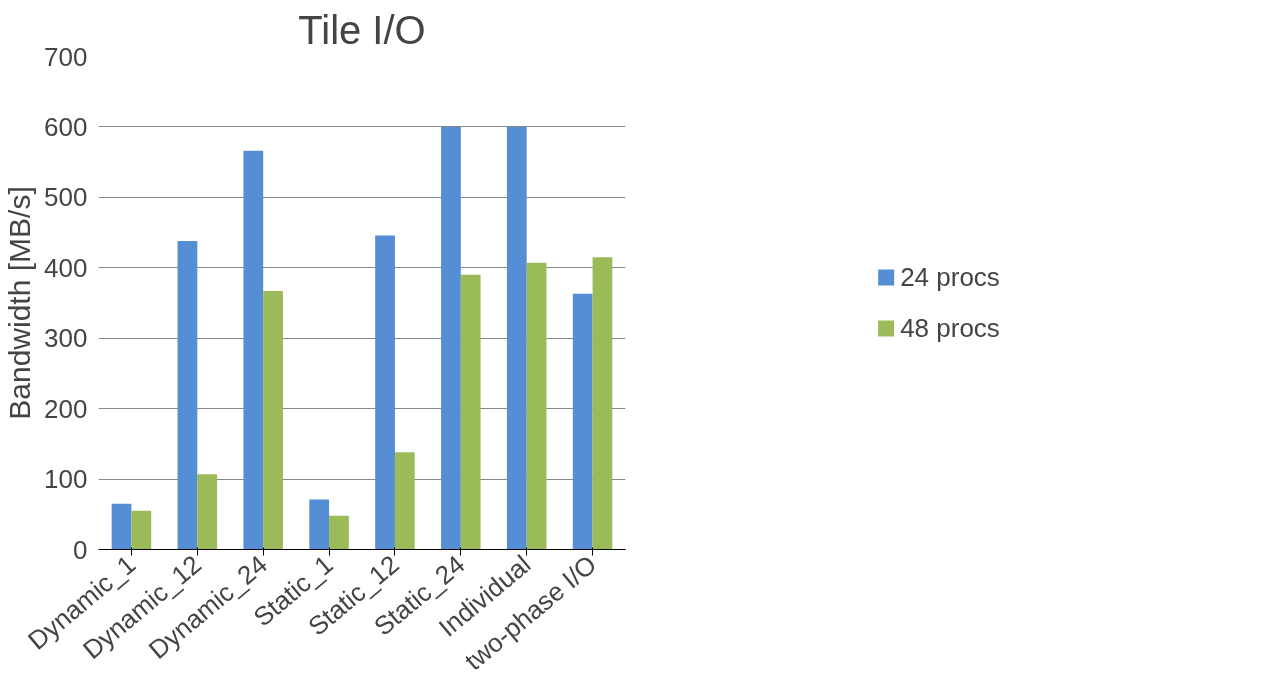  Describe the element at coordinates (20, 303) in the screenshot. I see `y-axis-title: Bandwidth [MB/s]` at that location.